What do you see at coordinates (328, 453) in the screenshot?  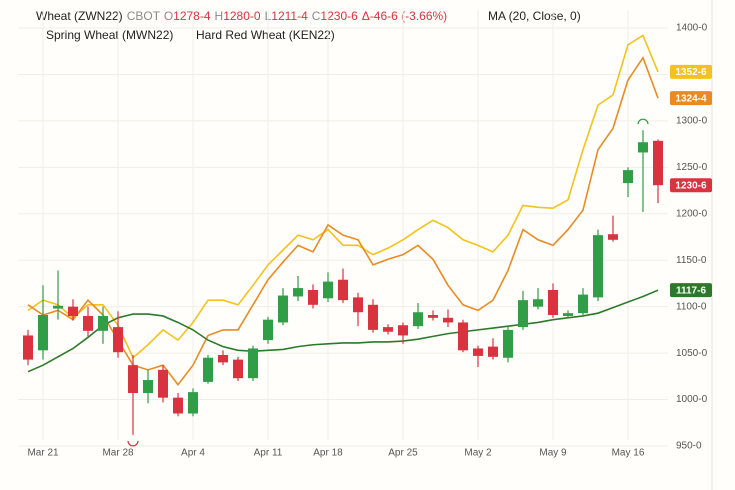 I see `x-tick-label: Apr 18` at bounding box center [328, 453].